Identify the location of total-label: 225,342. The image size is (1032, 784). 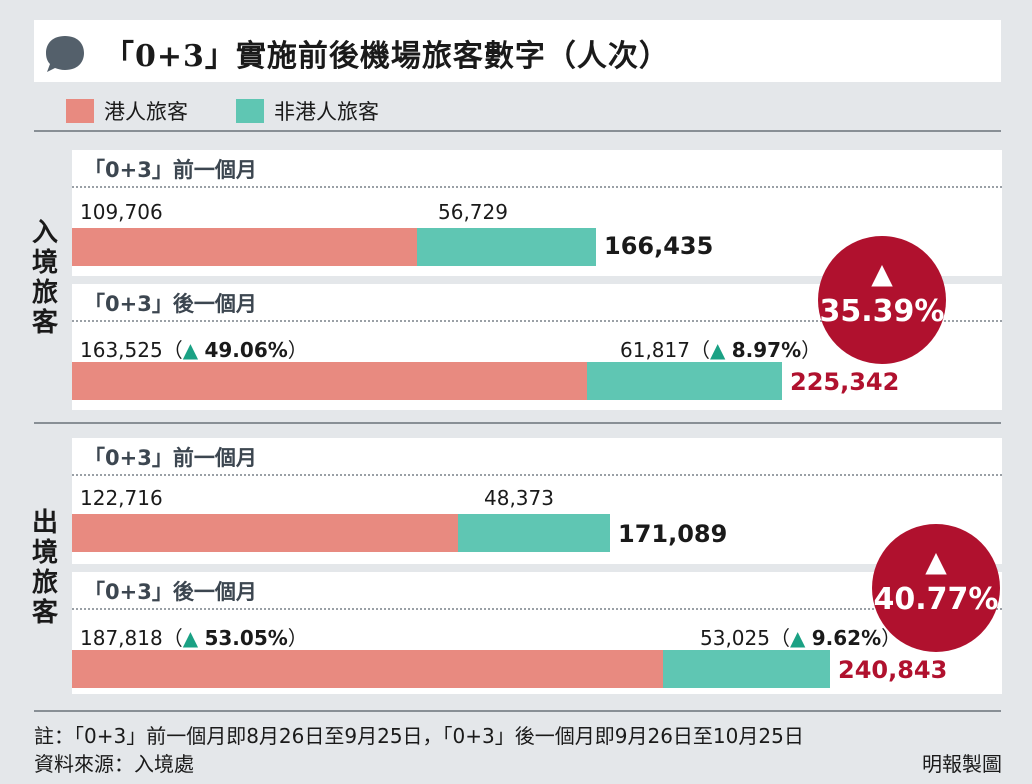
(845, 382).